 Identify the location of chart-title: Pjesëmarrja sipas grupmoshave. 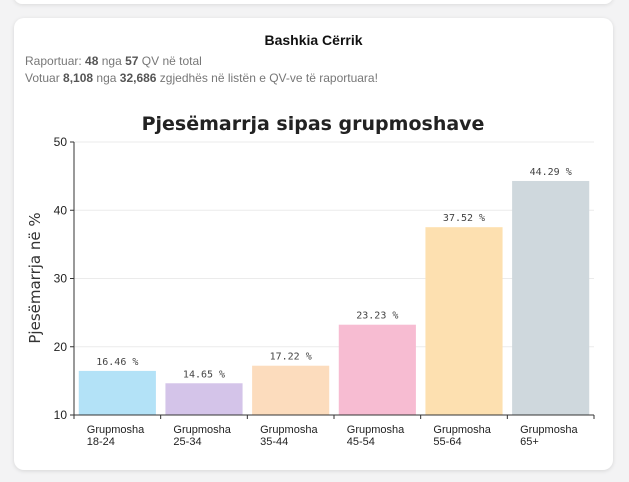
(313, 124).